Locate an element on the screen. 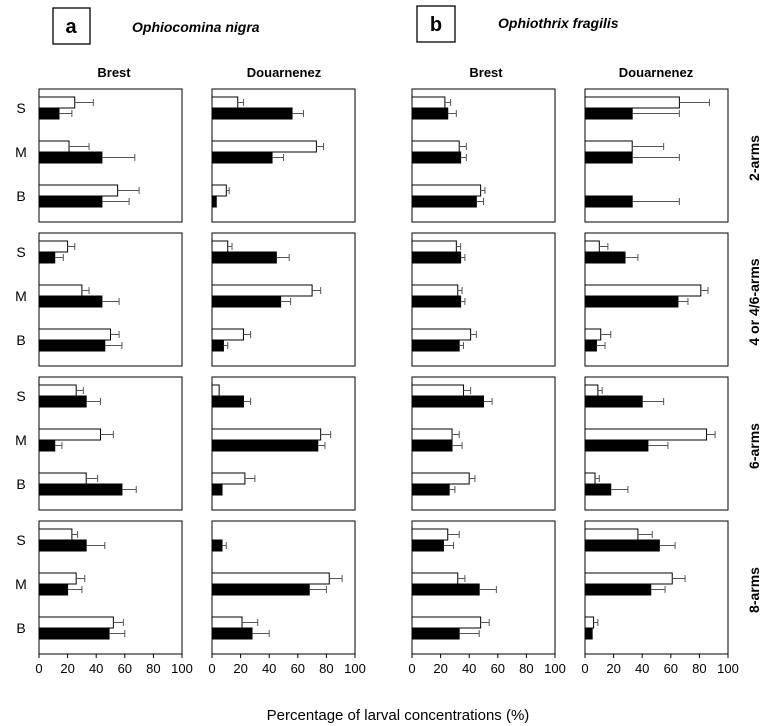 Image resolution: width=764 pixels, height=726 pixels. panel-b-species: Ophiothrix fragilis is located at coordinates (558, 23).